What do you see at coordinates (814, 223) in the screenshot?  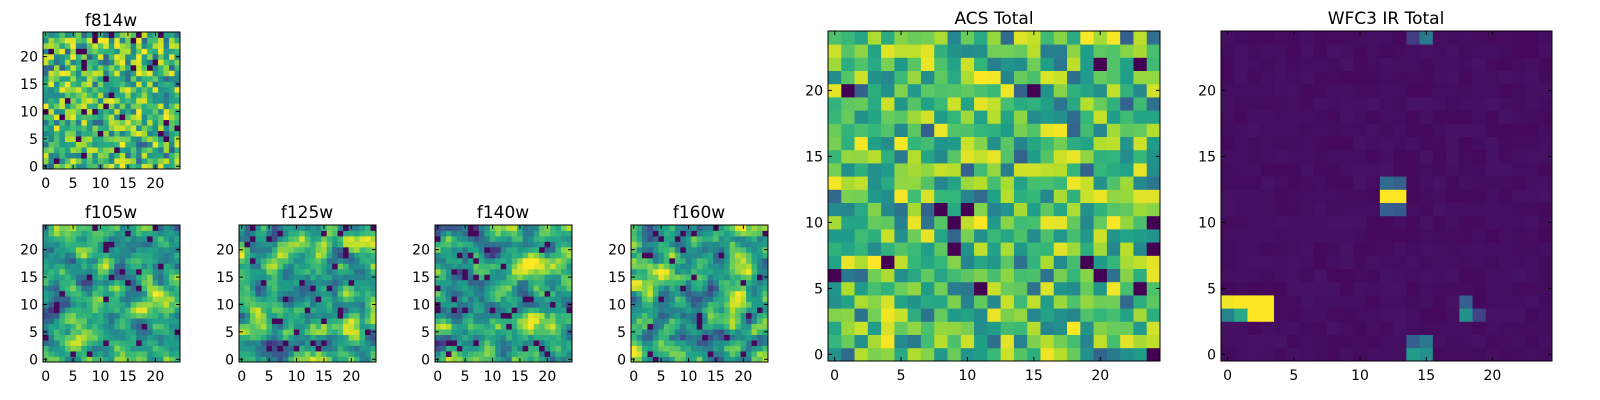 I see `y-tick-label: 10` at bounding box center [814, 223].